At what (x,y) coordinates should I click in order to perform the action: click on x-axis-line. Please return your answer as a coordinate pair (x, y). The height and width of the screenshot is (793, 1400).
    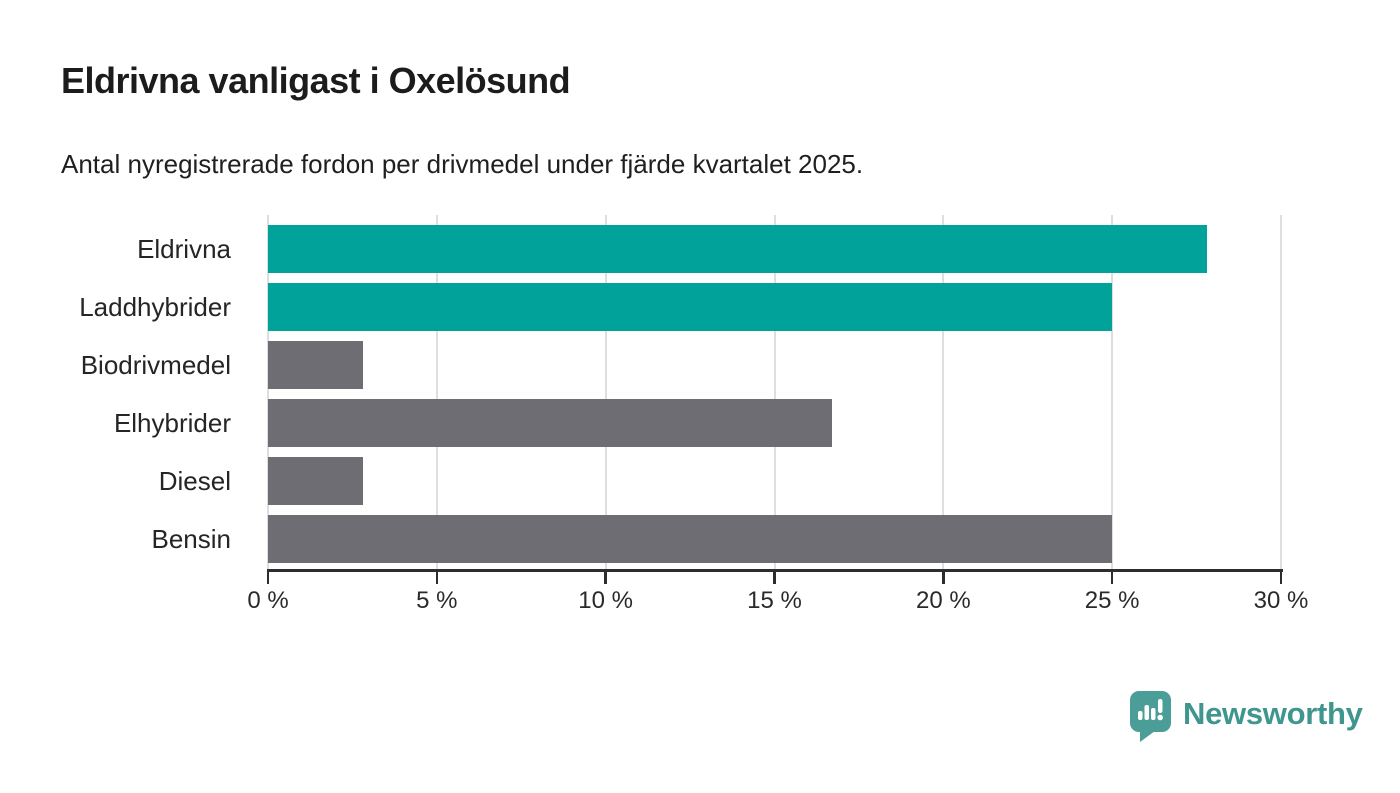
    Looking at the image, I should click on (775, 570).